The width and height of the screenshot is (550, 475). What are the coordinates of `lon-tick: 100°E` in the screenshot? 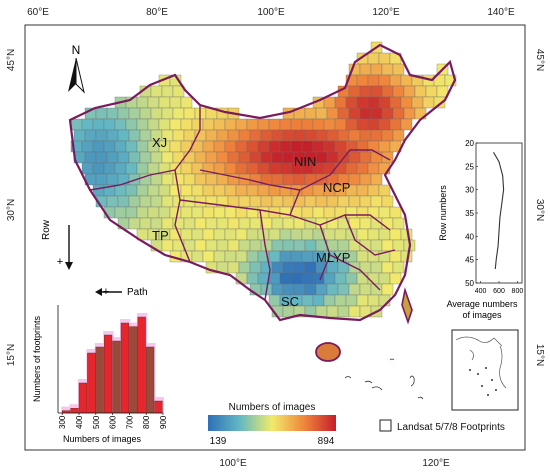 It's located at (233, 463).